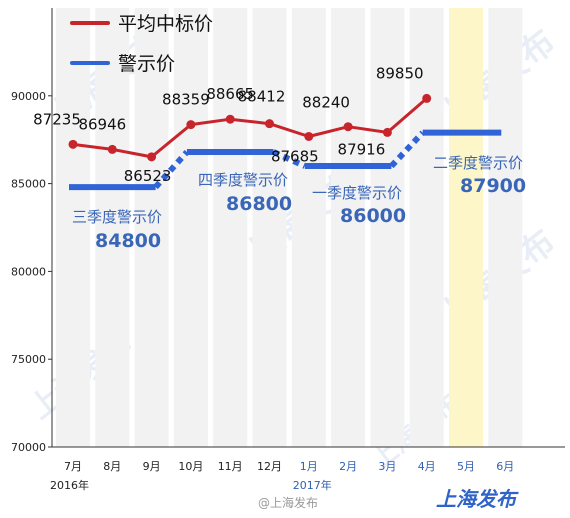 The width and height of the screenshot is (570, 518). I want to click on brand-logo-text: 上海发布, so click(477, 499).